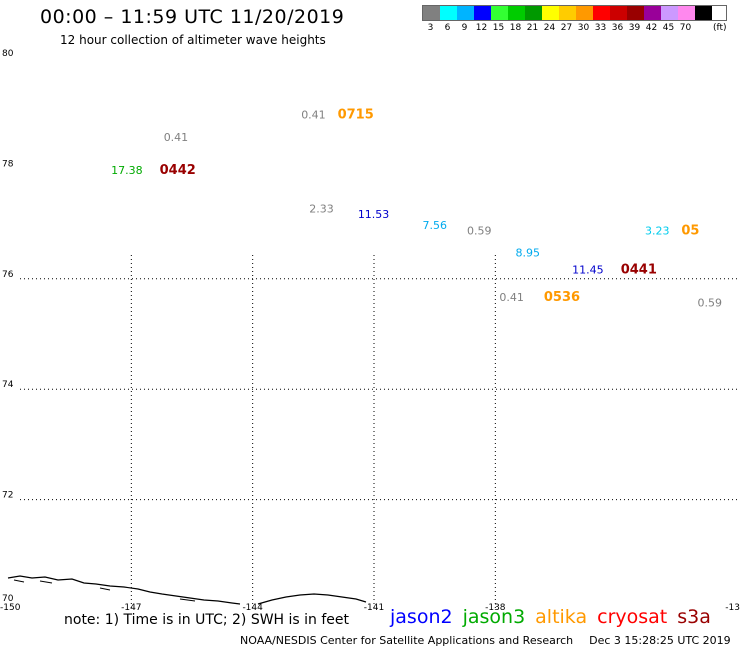 The height and width of the screenshot is (650, 740). What do you see at coordinates (495, 608) in the screenshot?
I see `longitude-label: -138` at bounding box center [495, 608].